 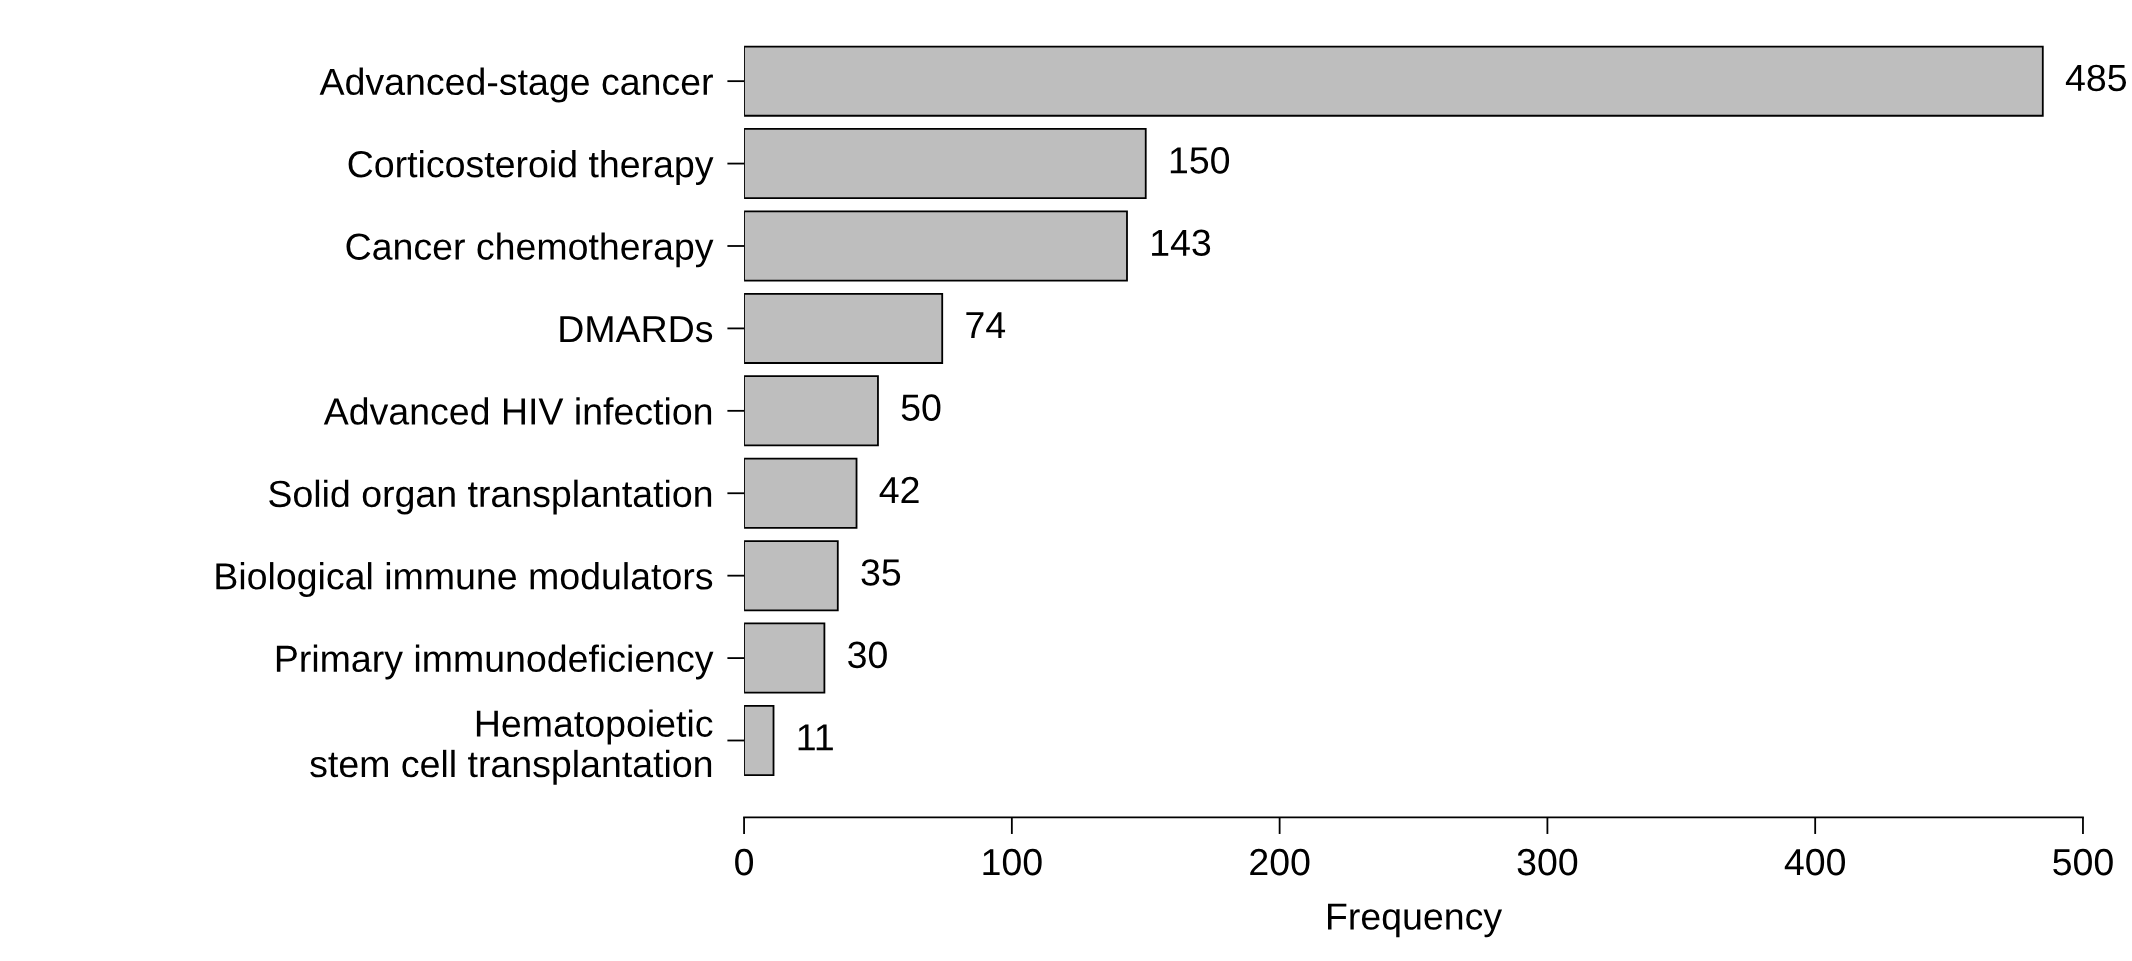 What do you see at coordinates (899, 489) in the screenshot?
I see `data-label: 42` at bounding box center [899, 489].